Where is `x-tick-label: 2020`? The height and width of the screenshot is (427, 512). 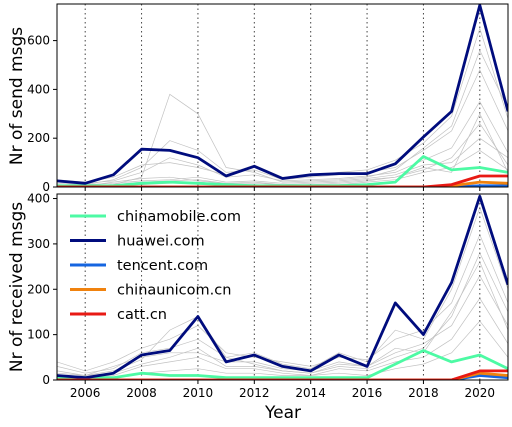 x-tick-label: 2020 is located at coordinates (480, 393).